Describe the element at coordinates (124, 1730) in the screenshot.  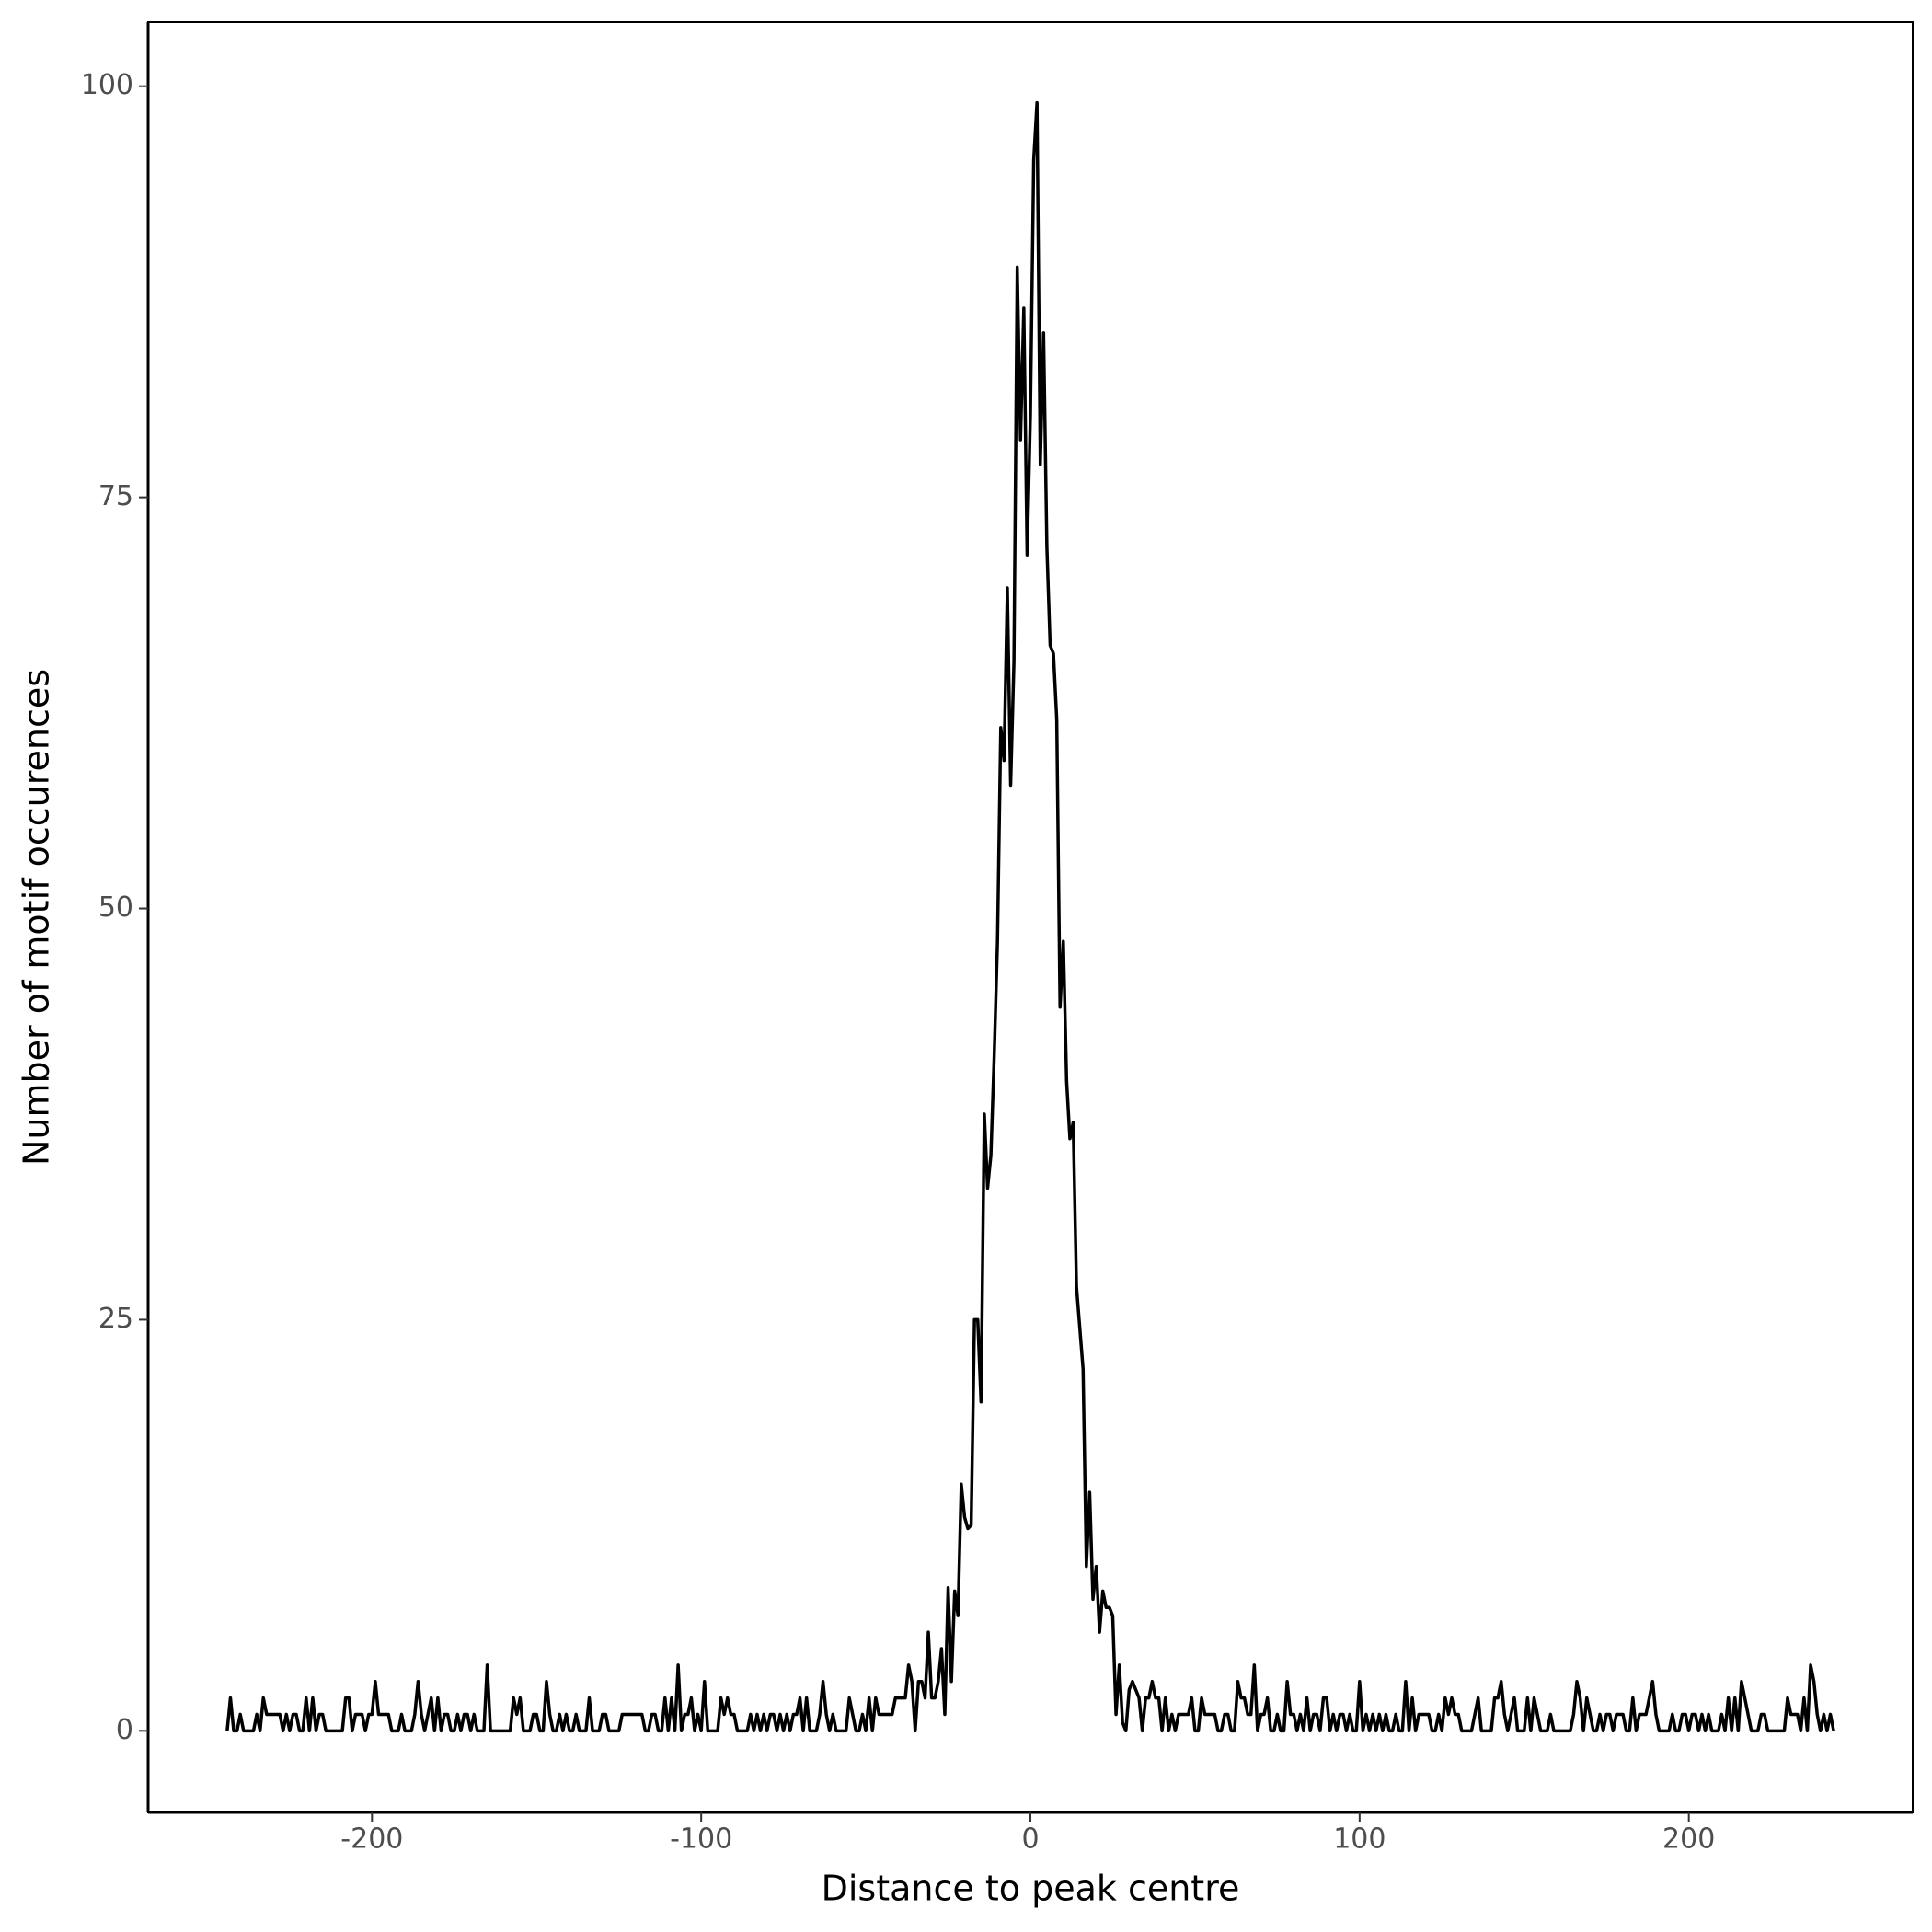
I see `y-tick-label: 0` at that location.